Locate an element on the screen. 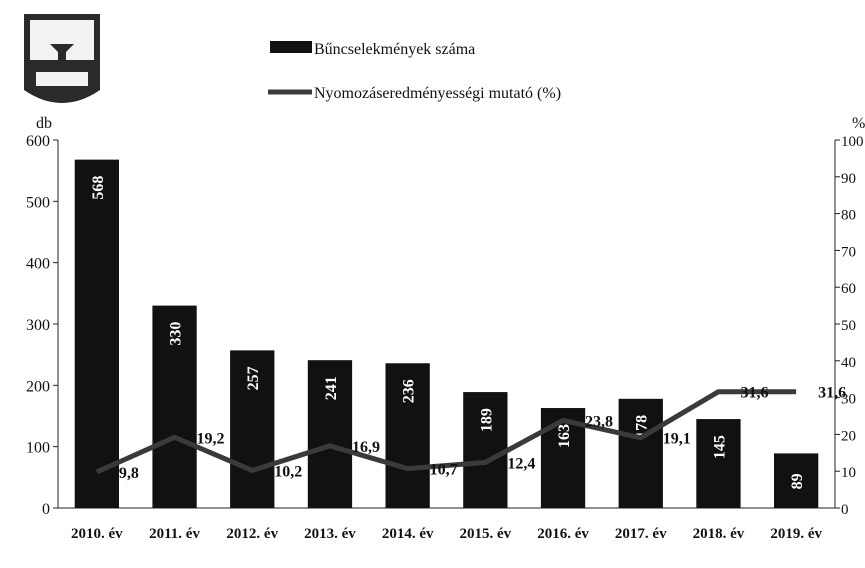 Image resolution: width=865 pixels, height=568 pixels. x-tick-label: 2012. év is located at coordinates (252, 534).